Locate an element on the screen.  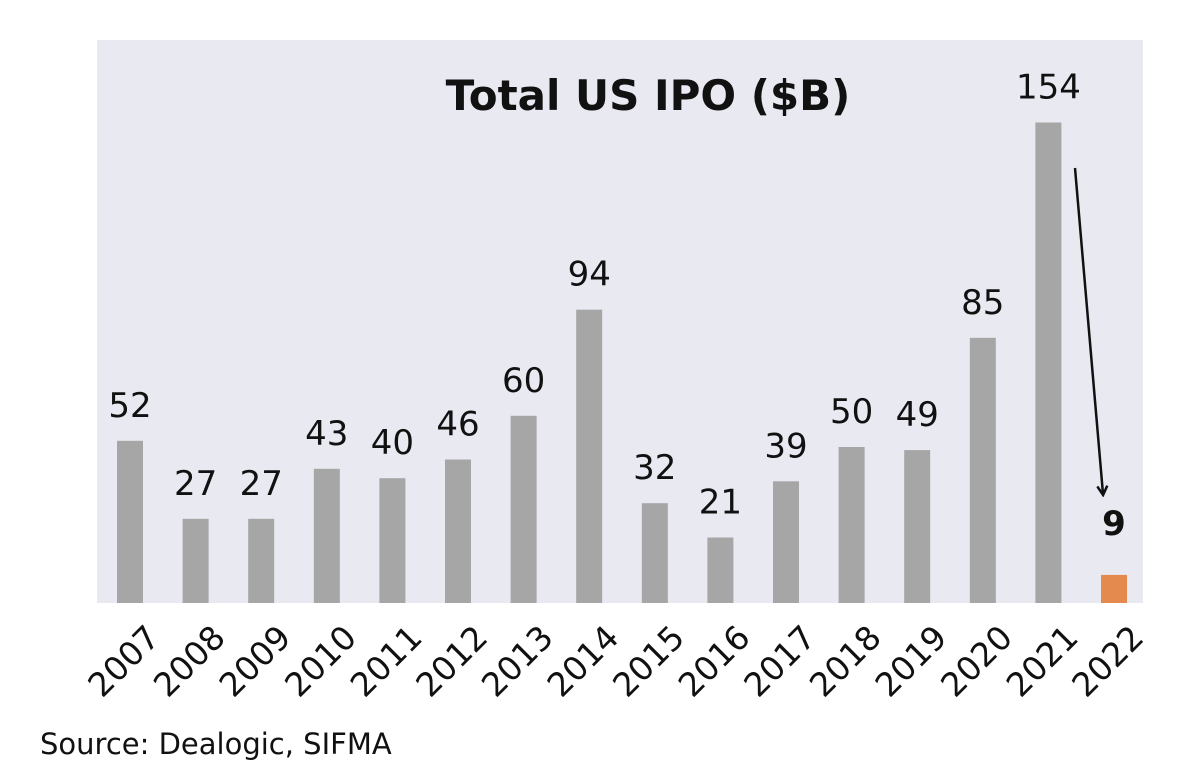
bar-2016 is located at coordinates (720, 570).